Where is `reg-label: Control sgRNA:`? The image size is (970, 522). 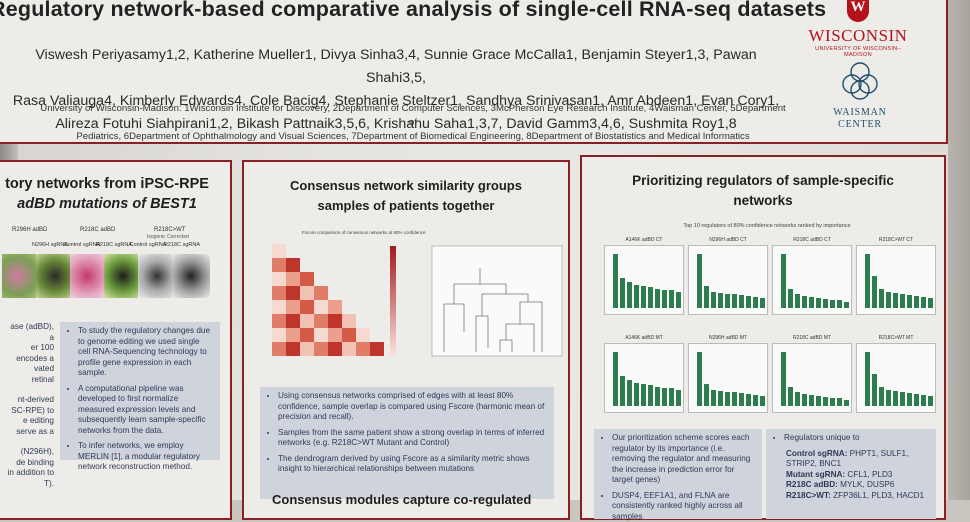 reg-label: Control sgRNA: is located at coordinates (816, 453).